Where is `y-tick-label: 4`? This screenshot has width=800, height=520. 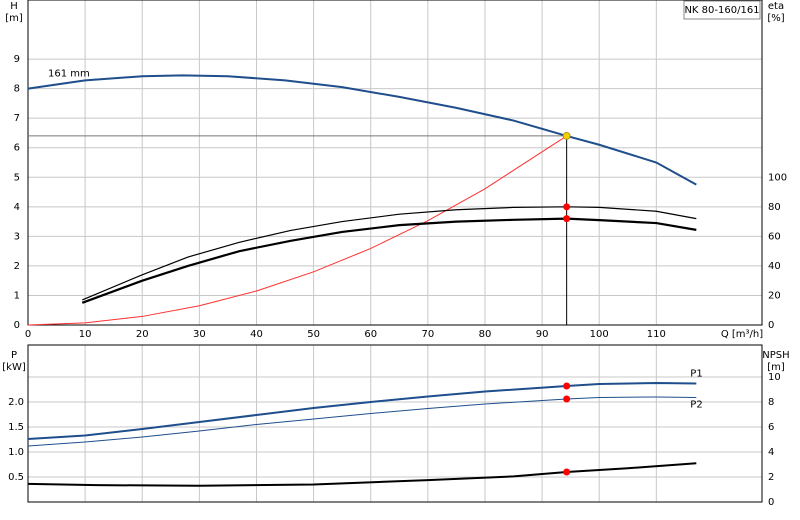 y-tick-label: 4 is located at coordinates (17, 207).